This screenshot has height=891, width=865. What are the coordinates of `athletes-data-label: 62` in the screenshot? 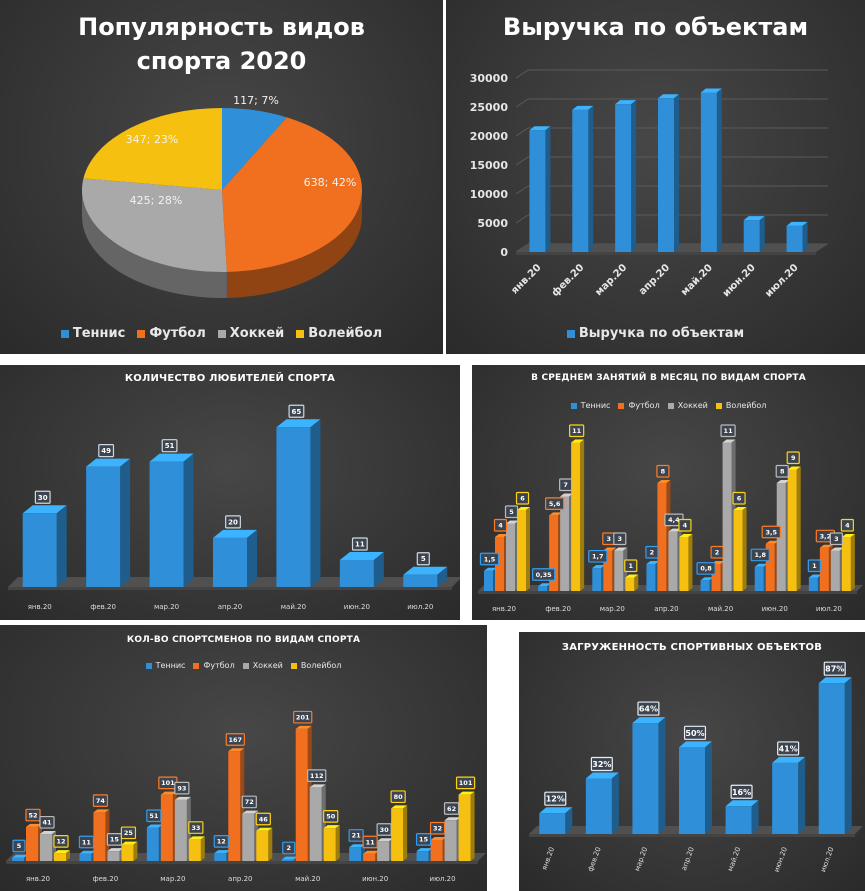 It's located at (451, 808).